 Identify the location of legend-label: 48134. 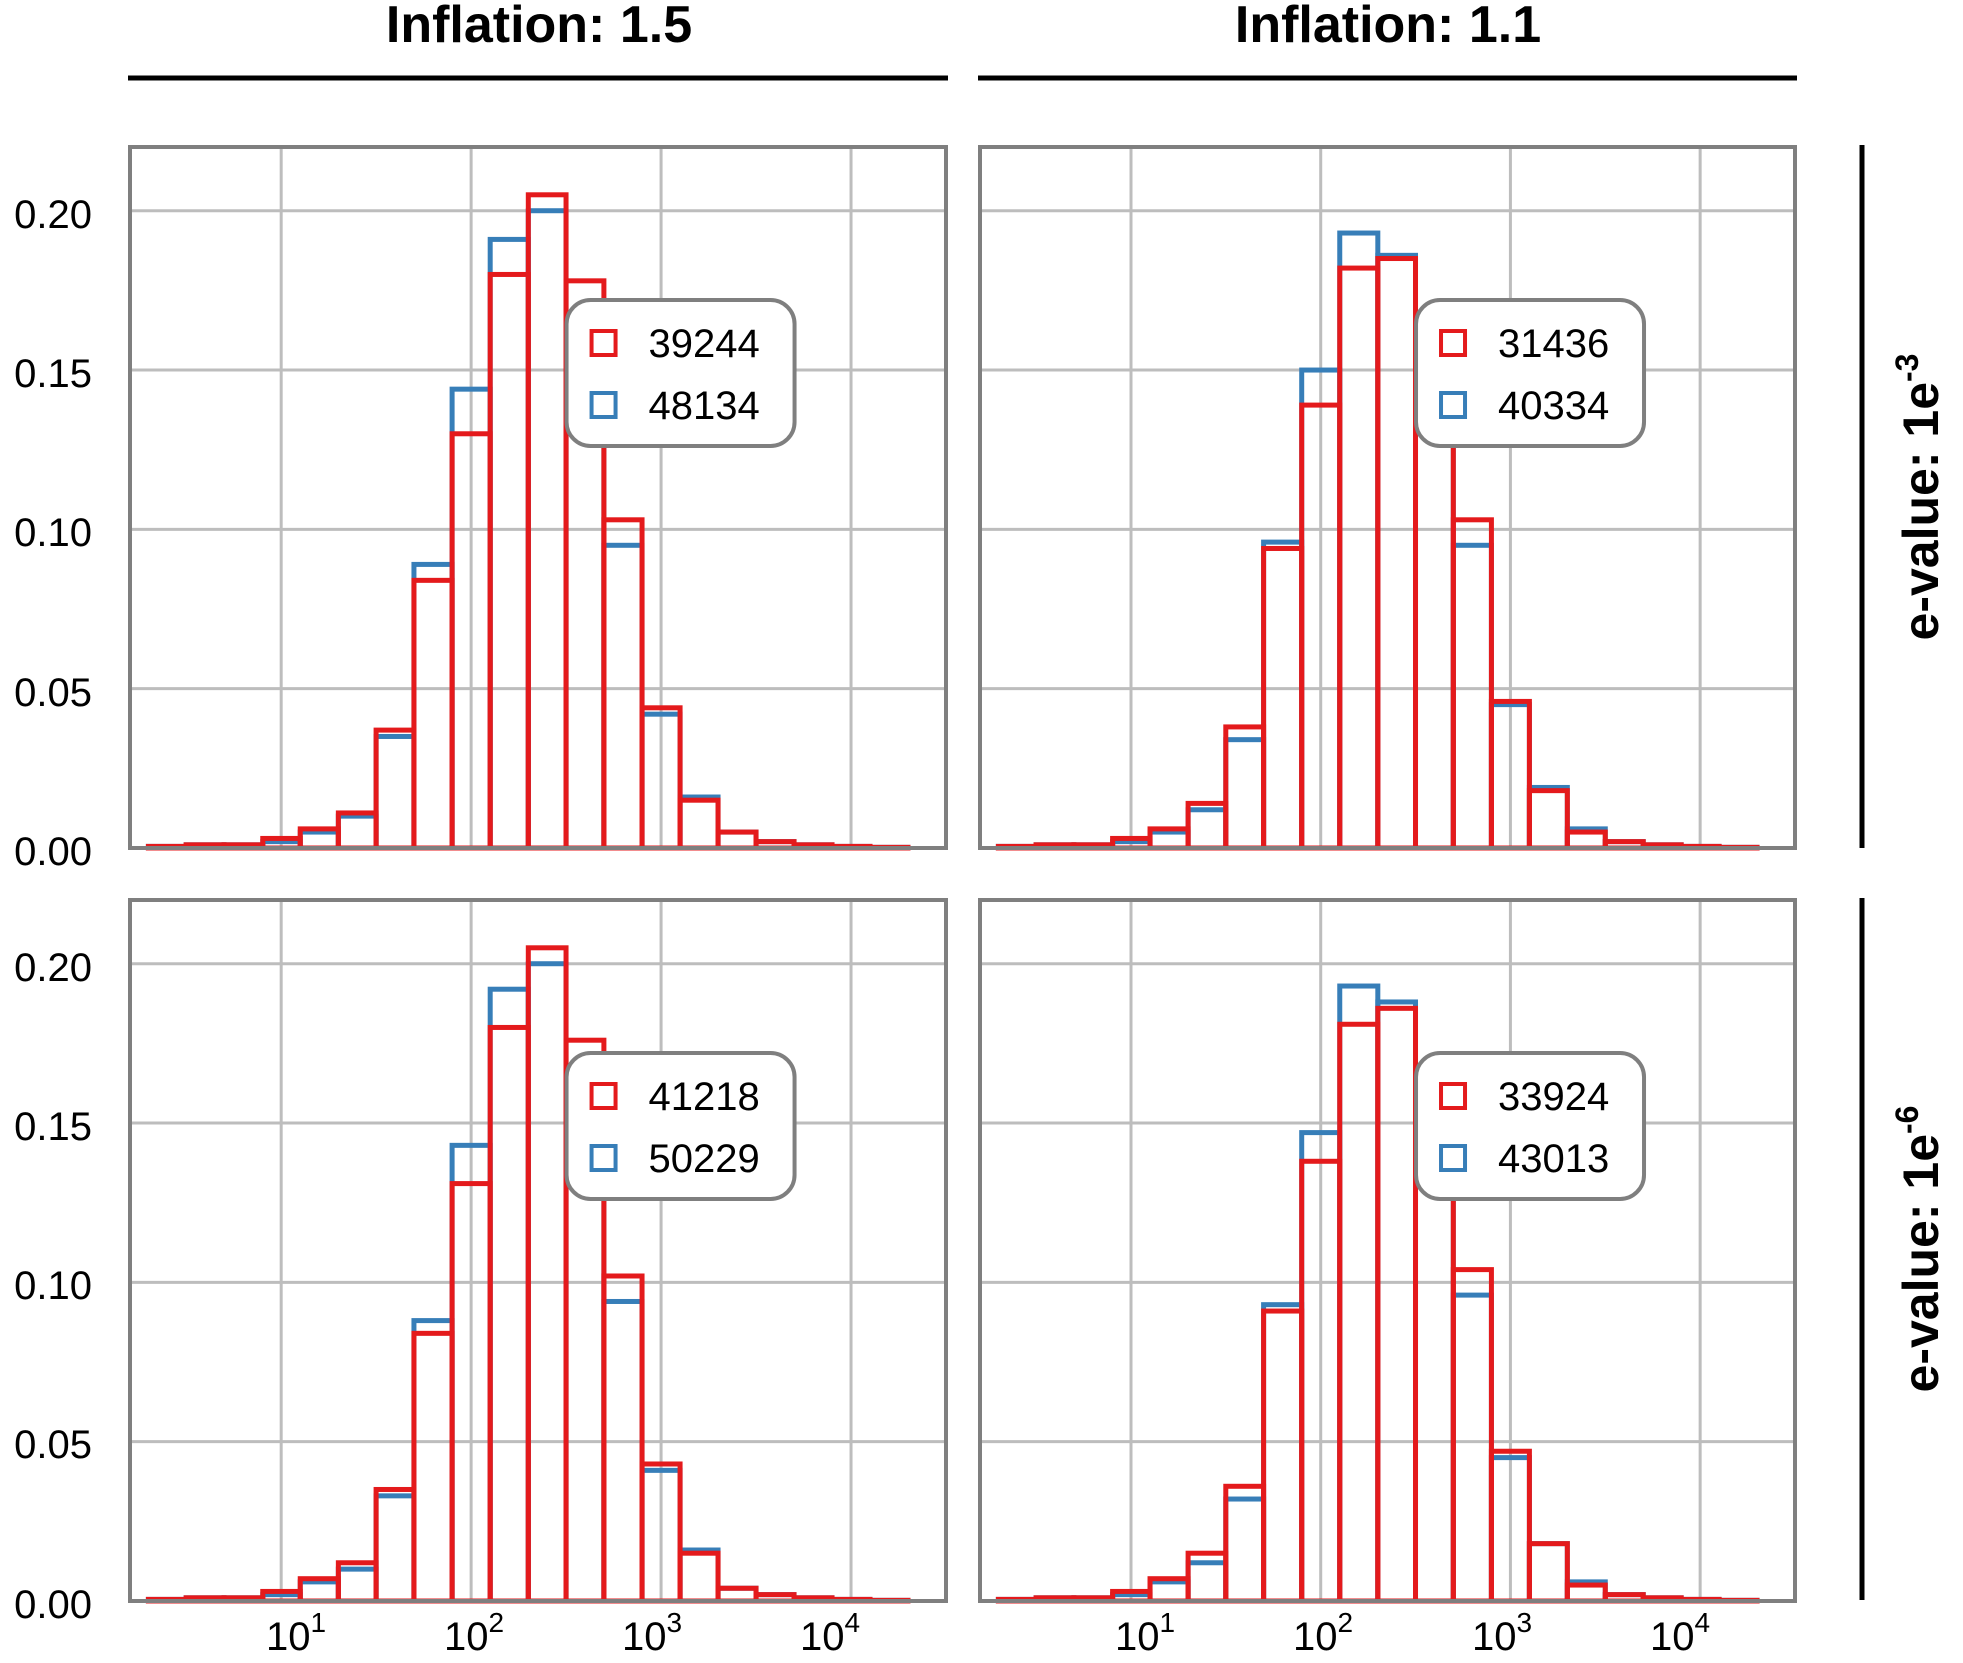
(704, 406).